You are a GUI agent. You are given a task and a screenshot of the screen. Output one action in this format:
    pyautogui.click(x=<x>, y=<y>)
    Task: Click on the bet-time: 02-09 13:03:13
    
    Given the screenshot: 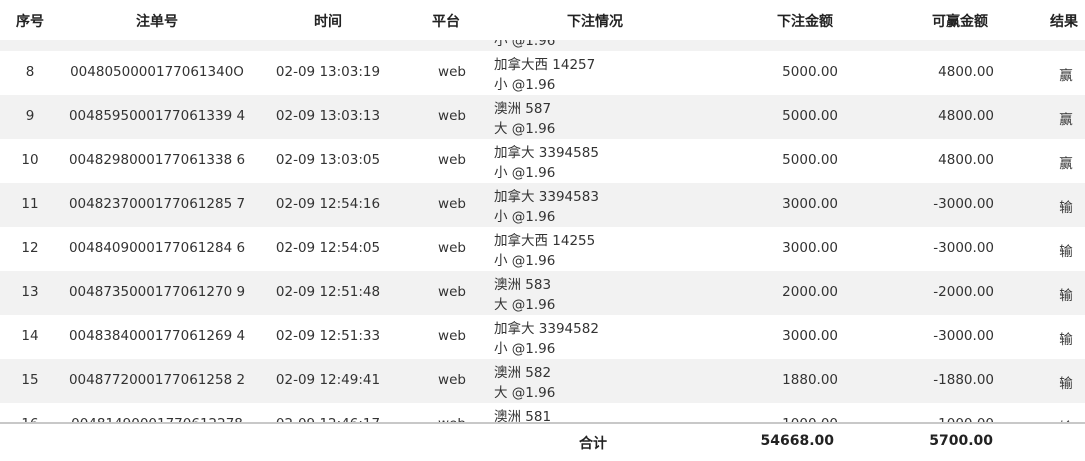 What is the action you would take?
    pyautogui.click(x=328, y=116)
    